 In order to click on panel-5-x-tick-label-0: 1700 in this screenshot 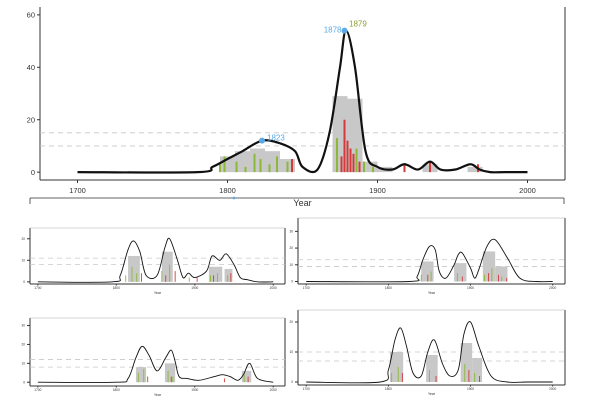, I will do `click(306, 389)`.